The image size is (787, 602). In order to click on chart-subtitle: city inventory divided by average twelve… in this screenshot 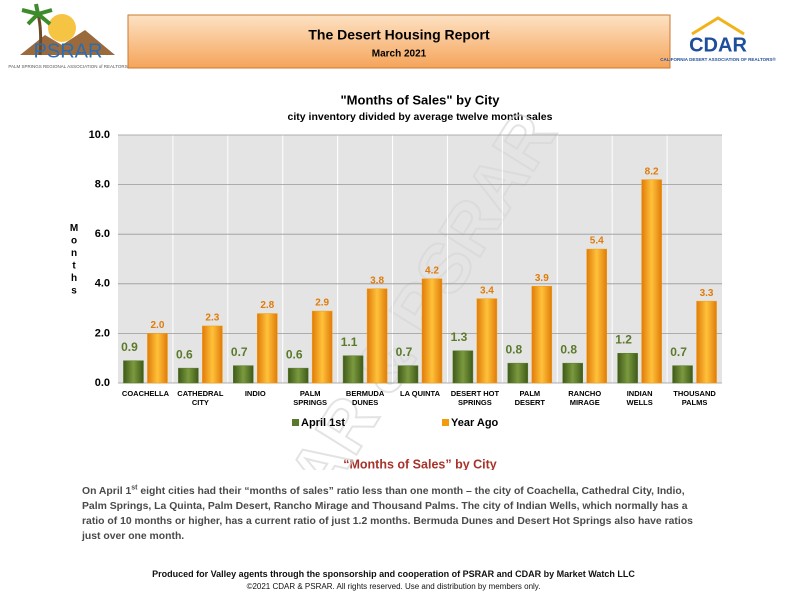, I will do `click(420, 117)`.